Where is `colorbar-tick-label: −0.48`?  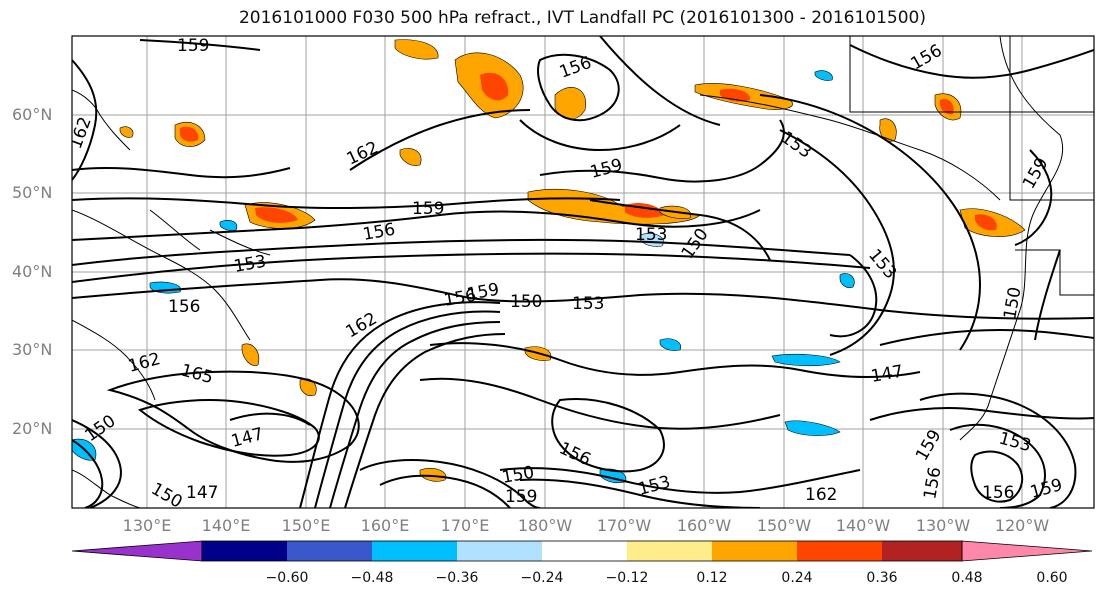 colorbar-tick-label: −0.48 is located at coordinates (372, 578).